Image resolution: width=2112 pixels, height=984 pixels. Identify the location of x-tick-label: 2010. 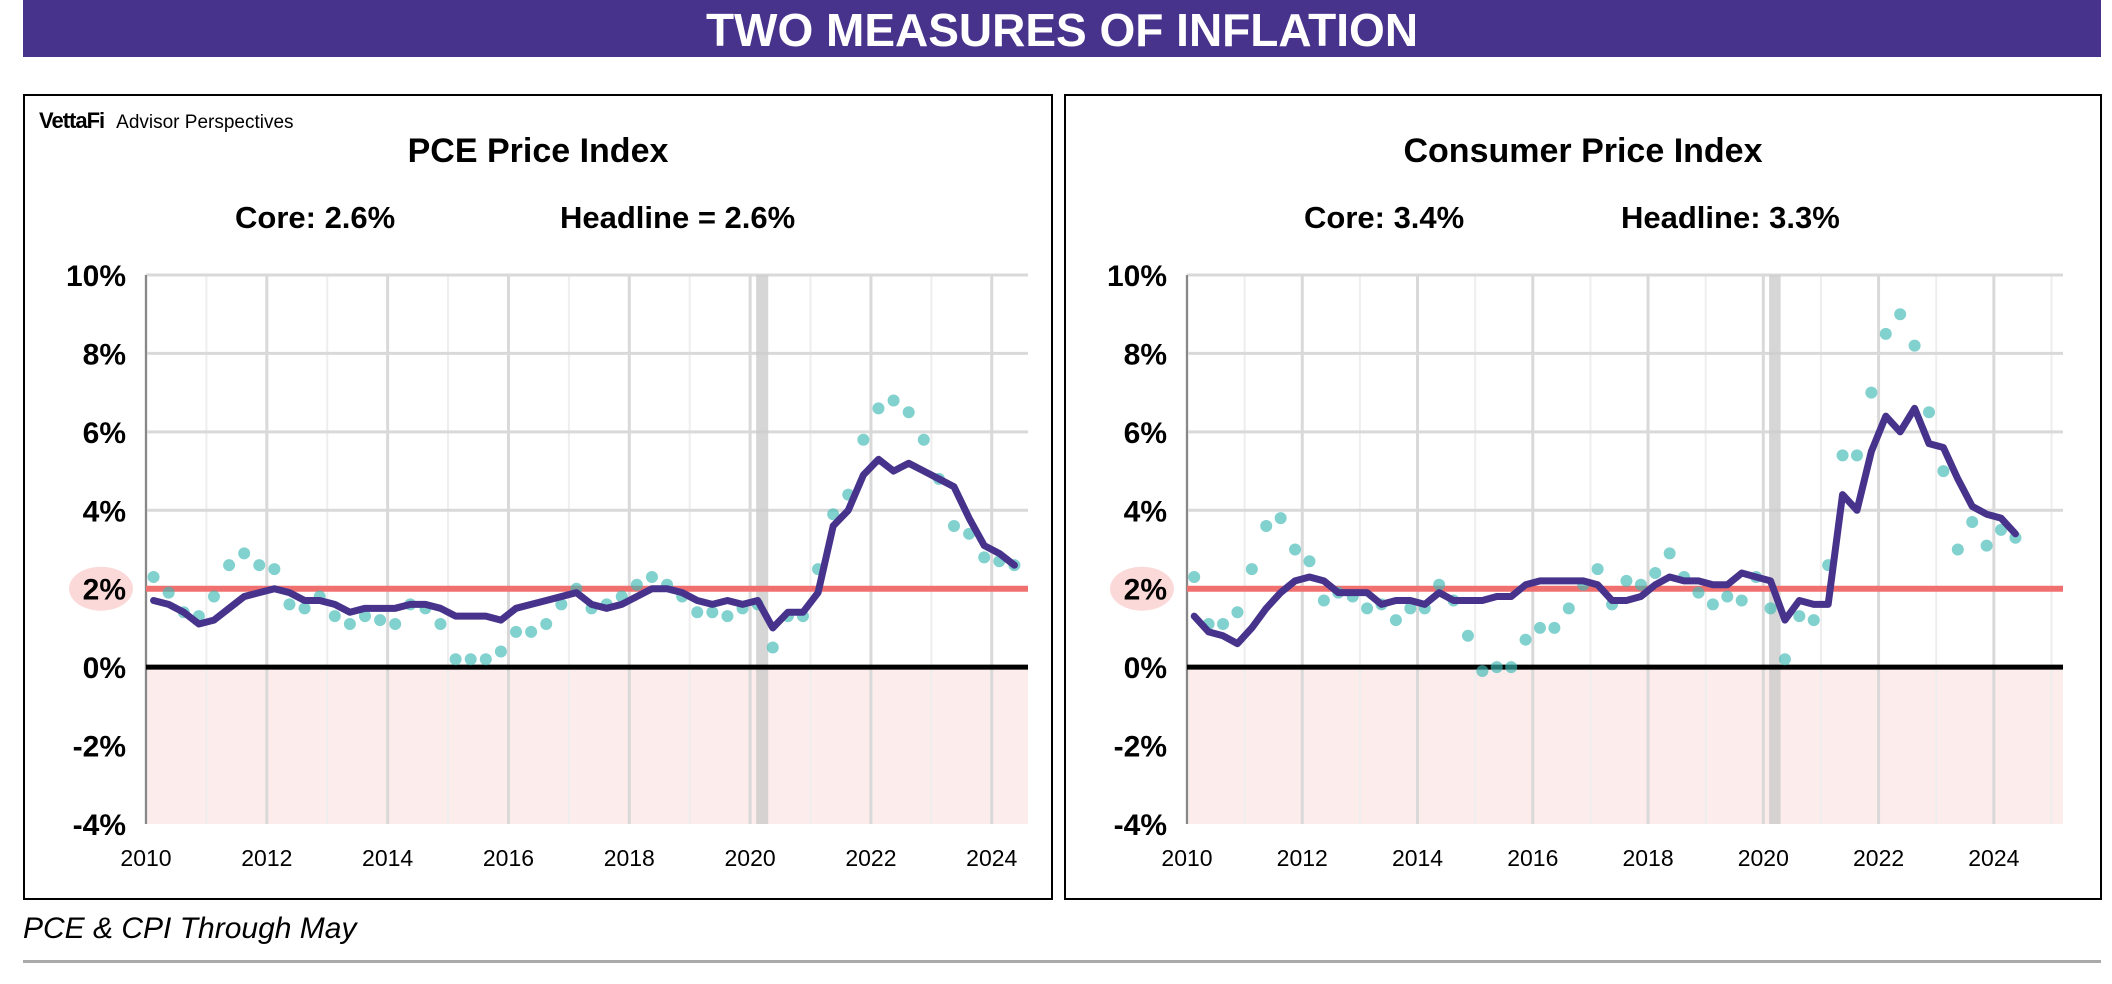
(145, 858).